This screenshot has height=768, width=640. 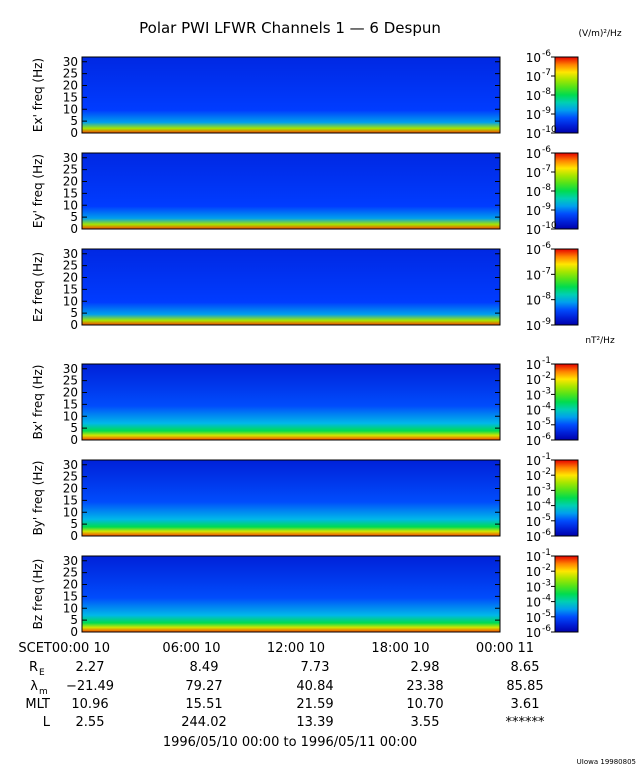 What do you see at coordinates (203, 686) in the screenshot?
I see `ephemeris-value: 79.27` at bounding box center [203, 686].